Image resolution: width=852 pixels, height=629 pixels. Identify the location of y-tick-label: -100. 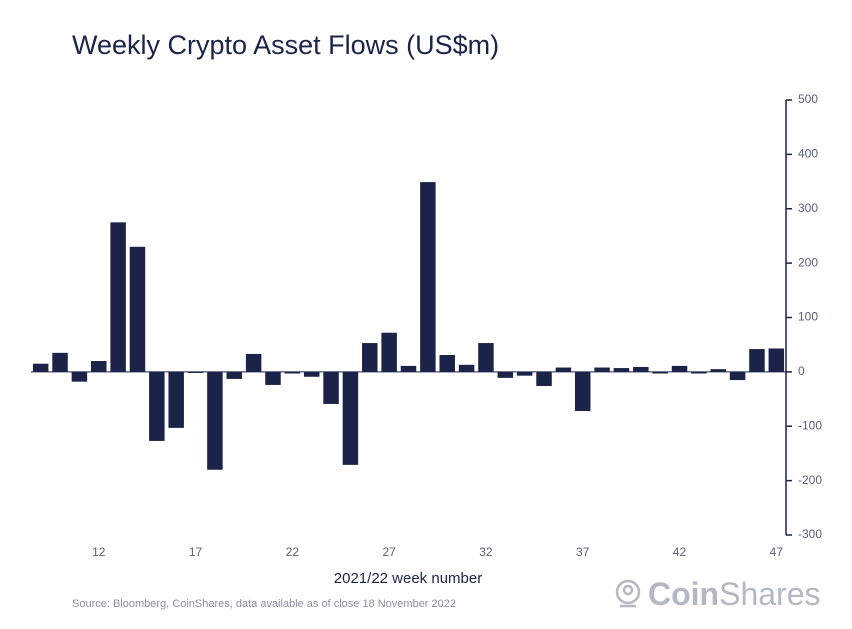
(810, 425).